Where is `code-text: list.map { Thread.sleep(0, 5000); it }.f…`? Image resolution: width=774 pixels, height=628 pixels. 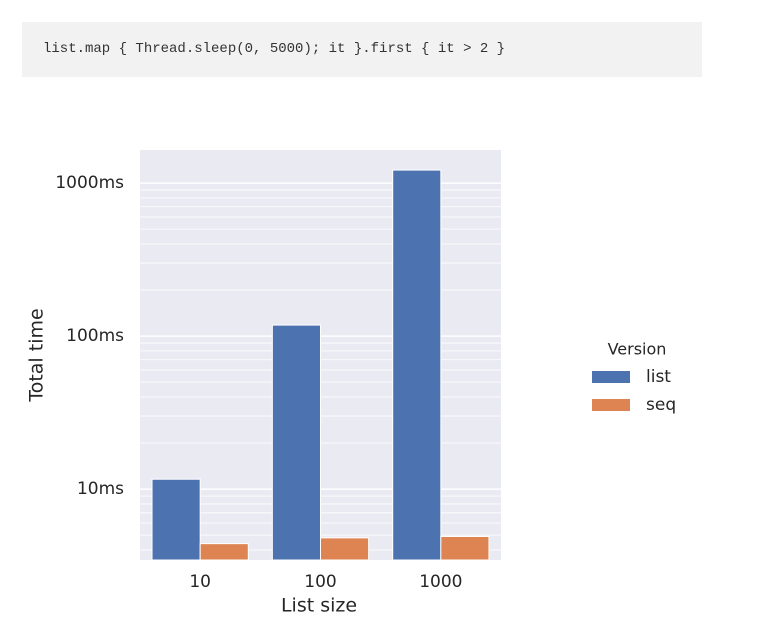 code-text: list.map { Thread.sleep(0, 5000); it }.f… is located at coordinates (274, 49).